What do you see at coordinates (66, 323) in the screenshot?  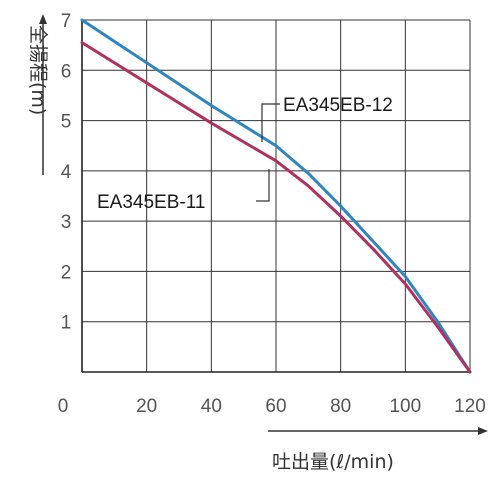 I see `y-tick-label: 1` at bounding box center [66, 323].